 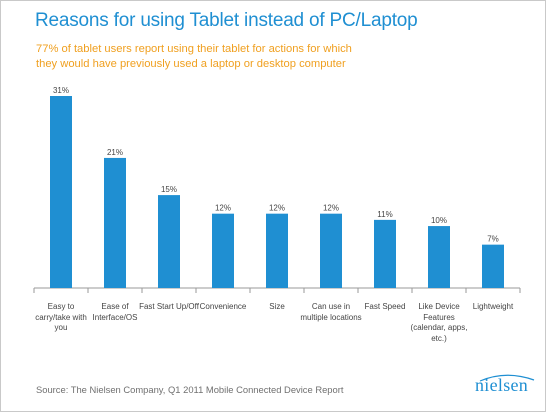 What do you see at coordinates (61, 90) in the screenshot?
I see `data-label: 31%` at bounding box center [61, 90].